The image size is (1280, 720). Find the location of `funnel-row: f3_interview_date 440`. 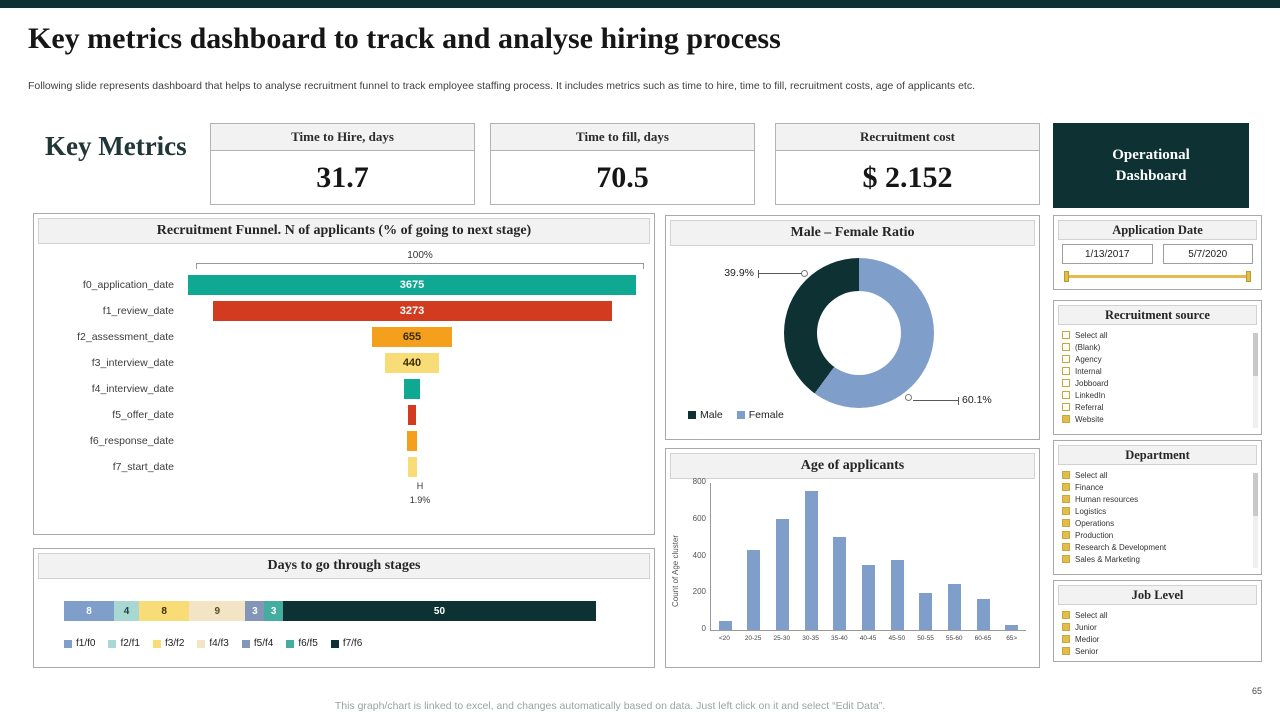

funnel-row: f3_interview_date 440 is located at coordinates (344, 363).